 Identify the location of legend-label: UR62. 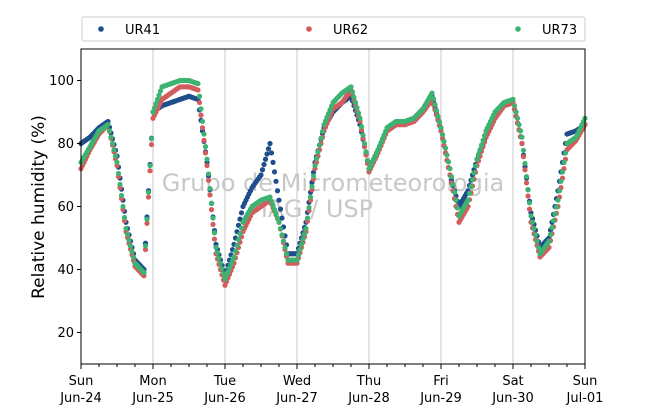
(350, 30).